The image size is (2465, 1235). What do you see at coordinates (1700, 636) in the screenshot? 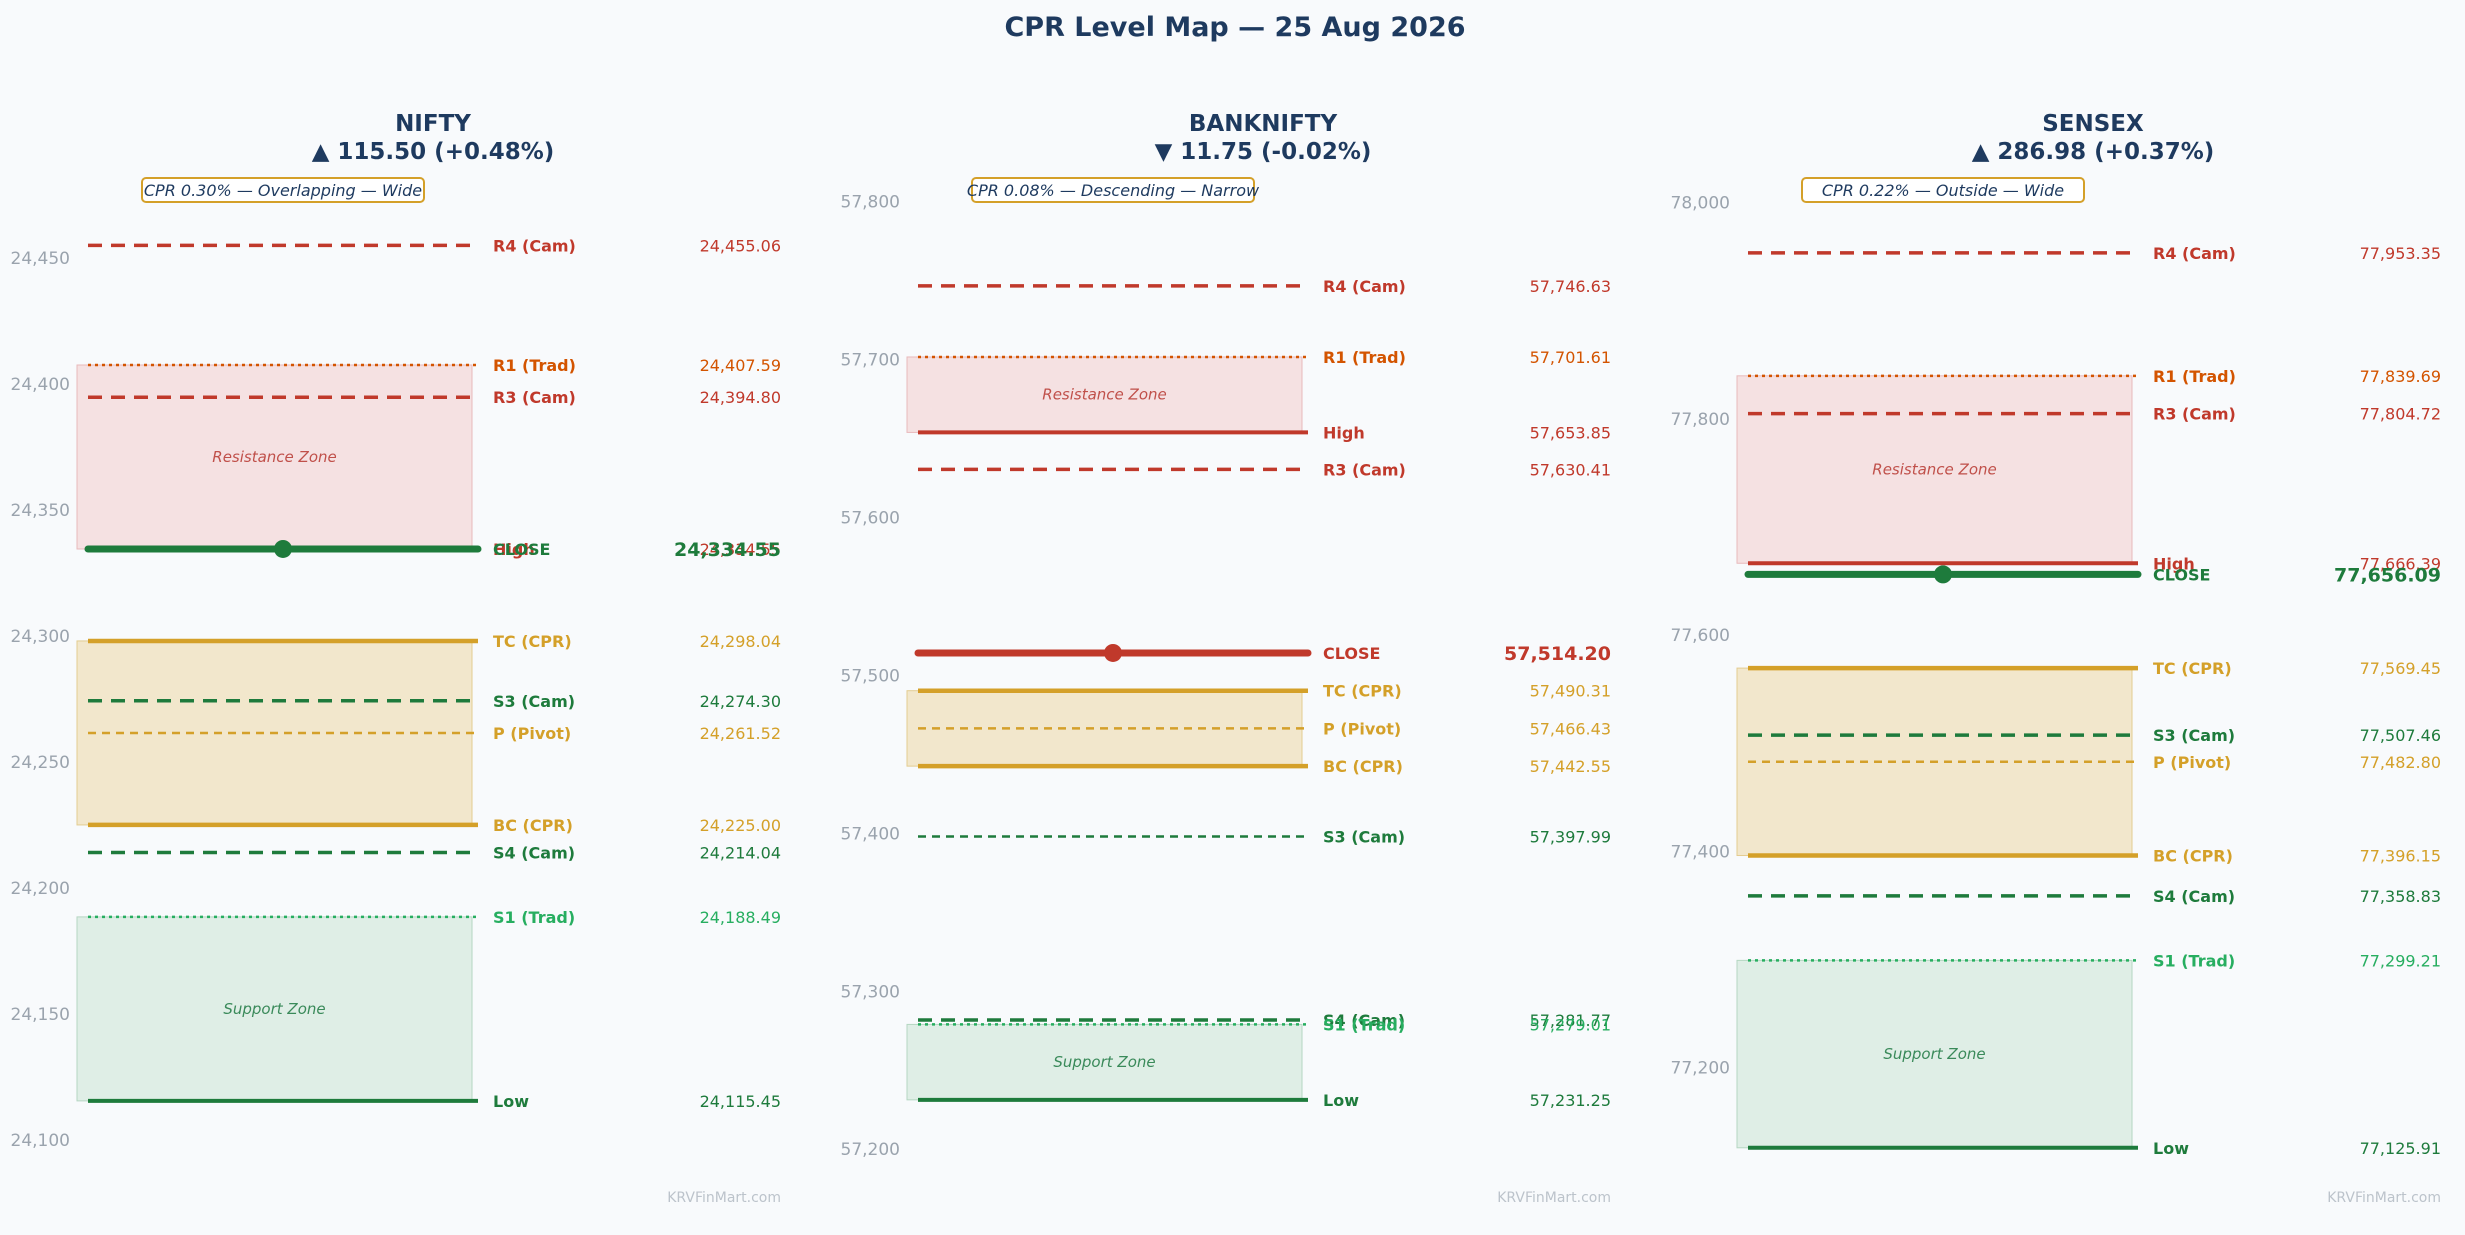
I see `y-tick-label: 77,600` at bounding box center [1700, 636].